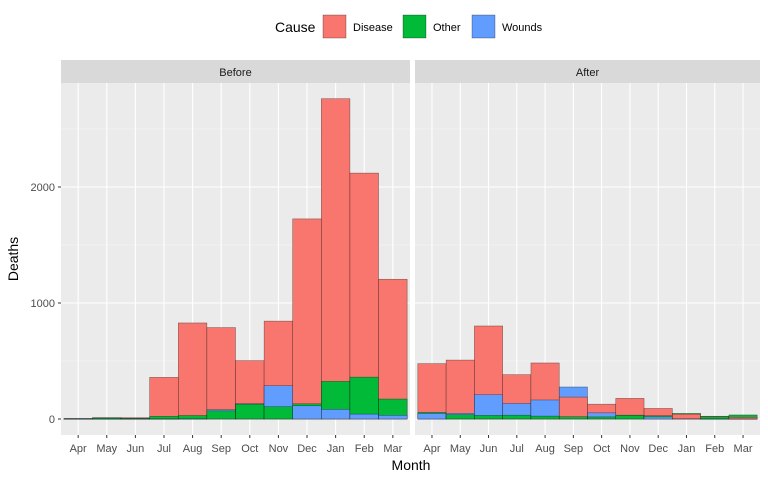 The height and width of the screenshot is (480, 768). What do you see at coordinates (432, 391) in the screenshot?
I see `bar-disease-apr` at bounding box center [432, 391].